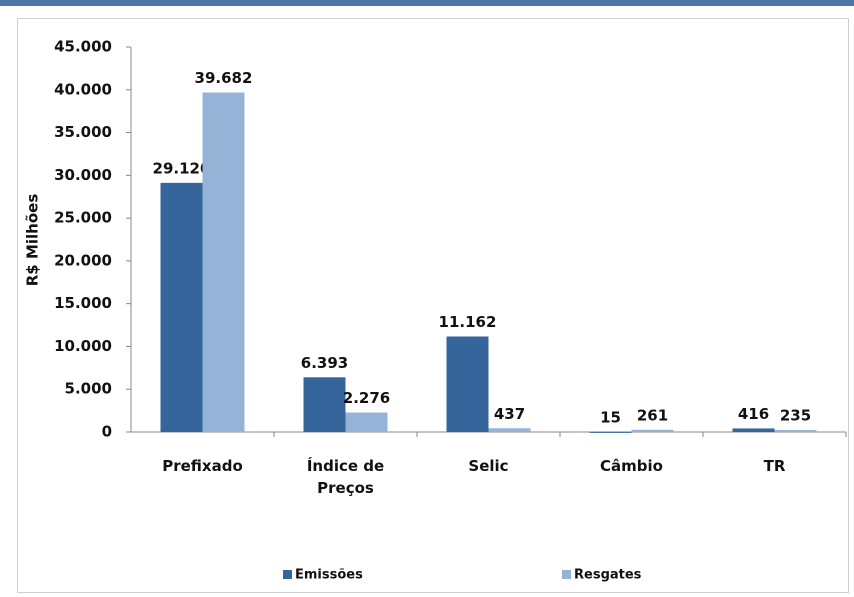 The width and height of the screenshot is (854, 597). I want to click on y-tick-label: 5.000, so click(88, 389).